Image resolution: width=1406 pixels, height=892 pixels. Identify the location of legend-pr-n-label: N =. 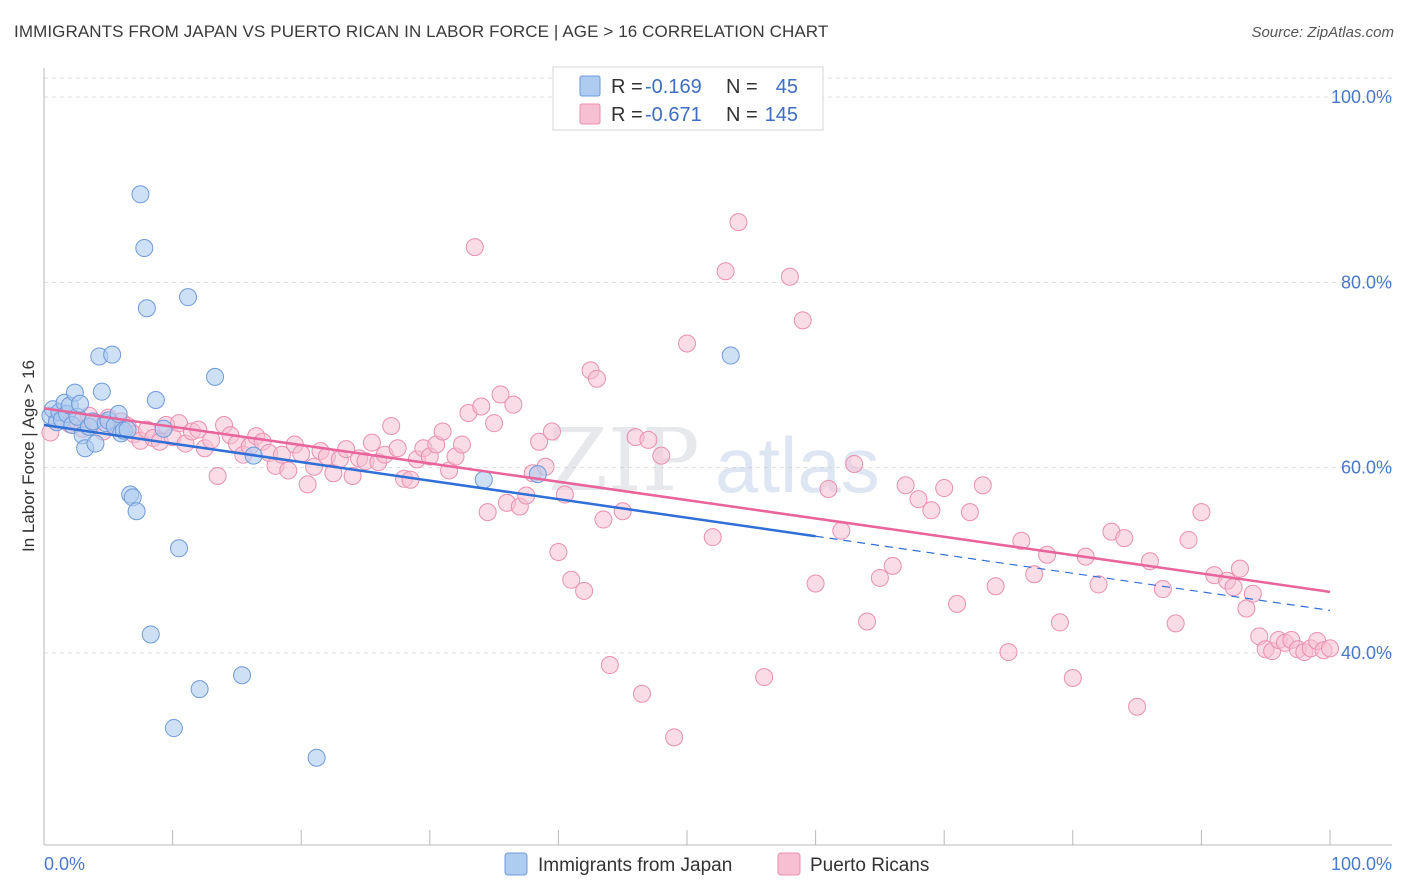
(742, 115).